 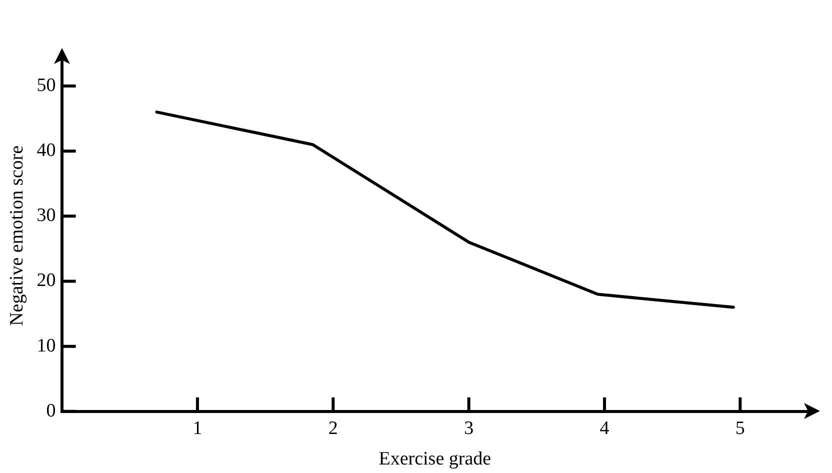 I want to click on y-tick-label: 10, so click(x=46, y=345).